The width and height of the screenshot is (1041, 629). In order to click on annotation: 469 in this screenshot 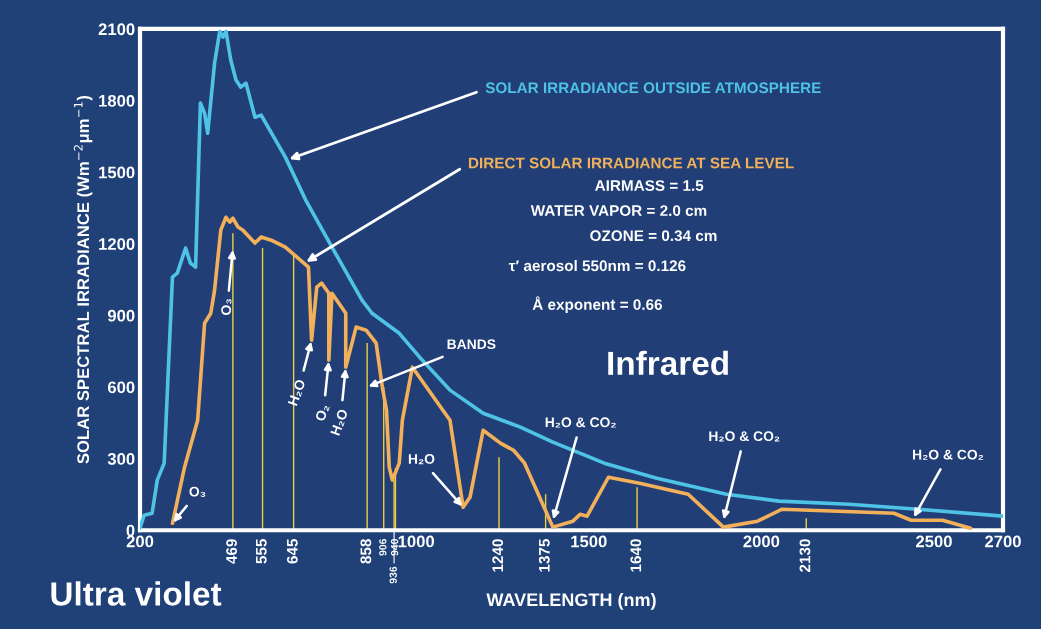, I will do `click(231, 551)`.